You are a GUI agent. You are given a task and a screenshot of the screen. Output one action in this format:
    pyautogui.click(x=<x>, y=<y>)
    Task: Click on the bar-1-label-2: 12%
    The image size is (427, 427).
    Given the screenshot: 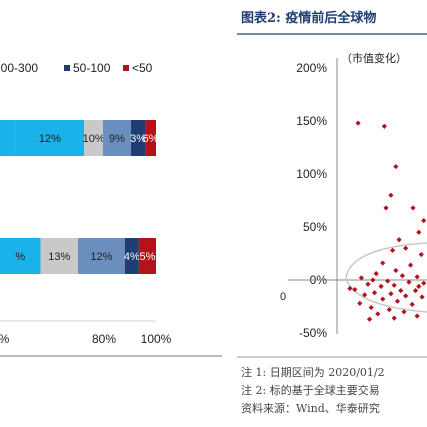 What is the action you would take?
    pyautogui.click(x=101, y=257)
    